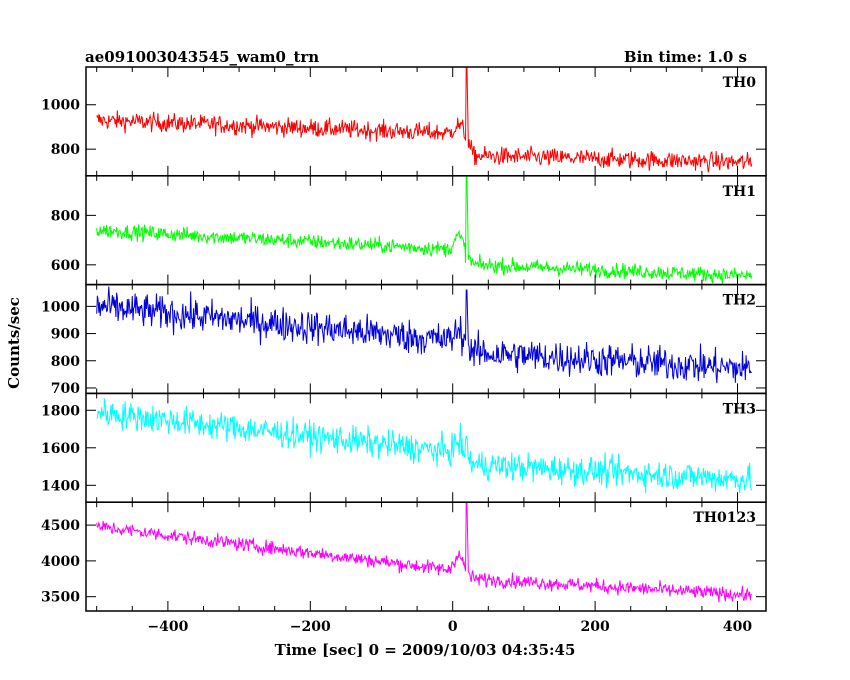  Describe the element at coordinates (739, 301) in the screenshot. I see `panel-label-th2: TH2` at that location.